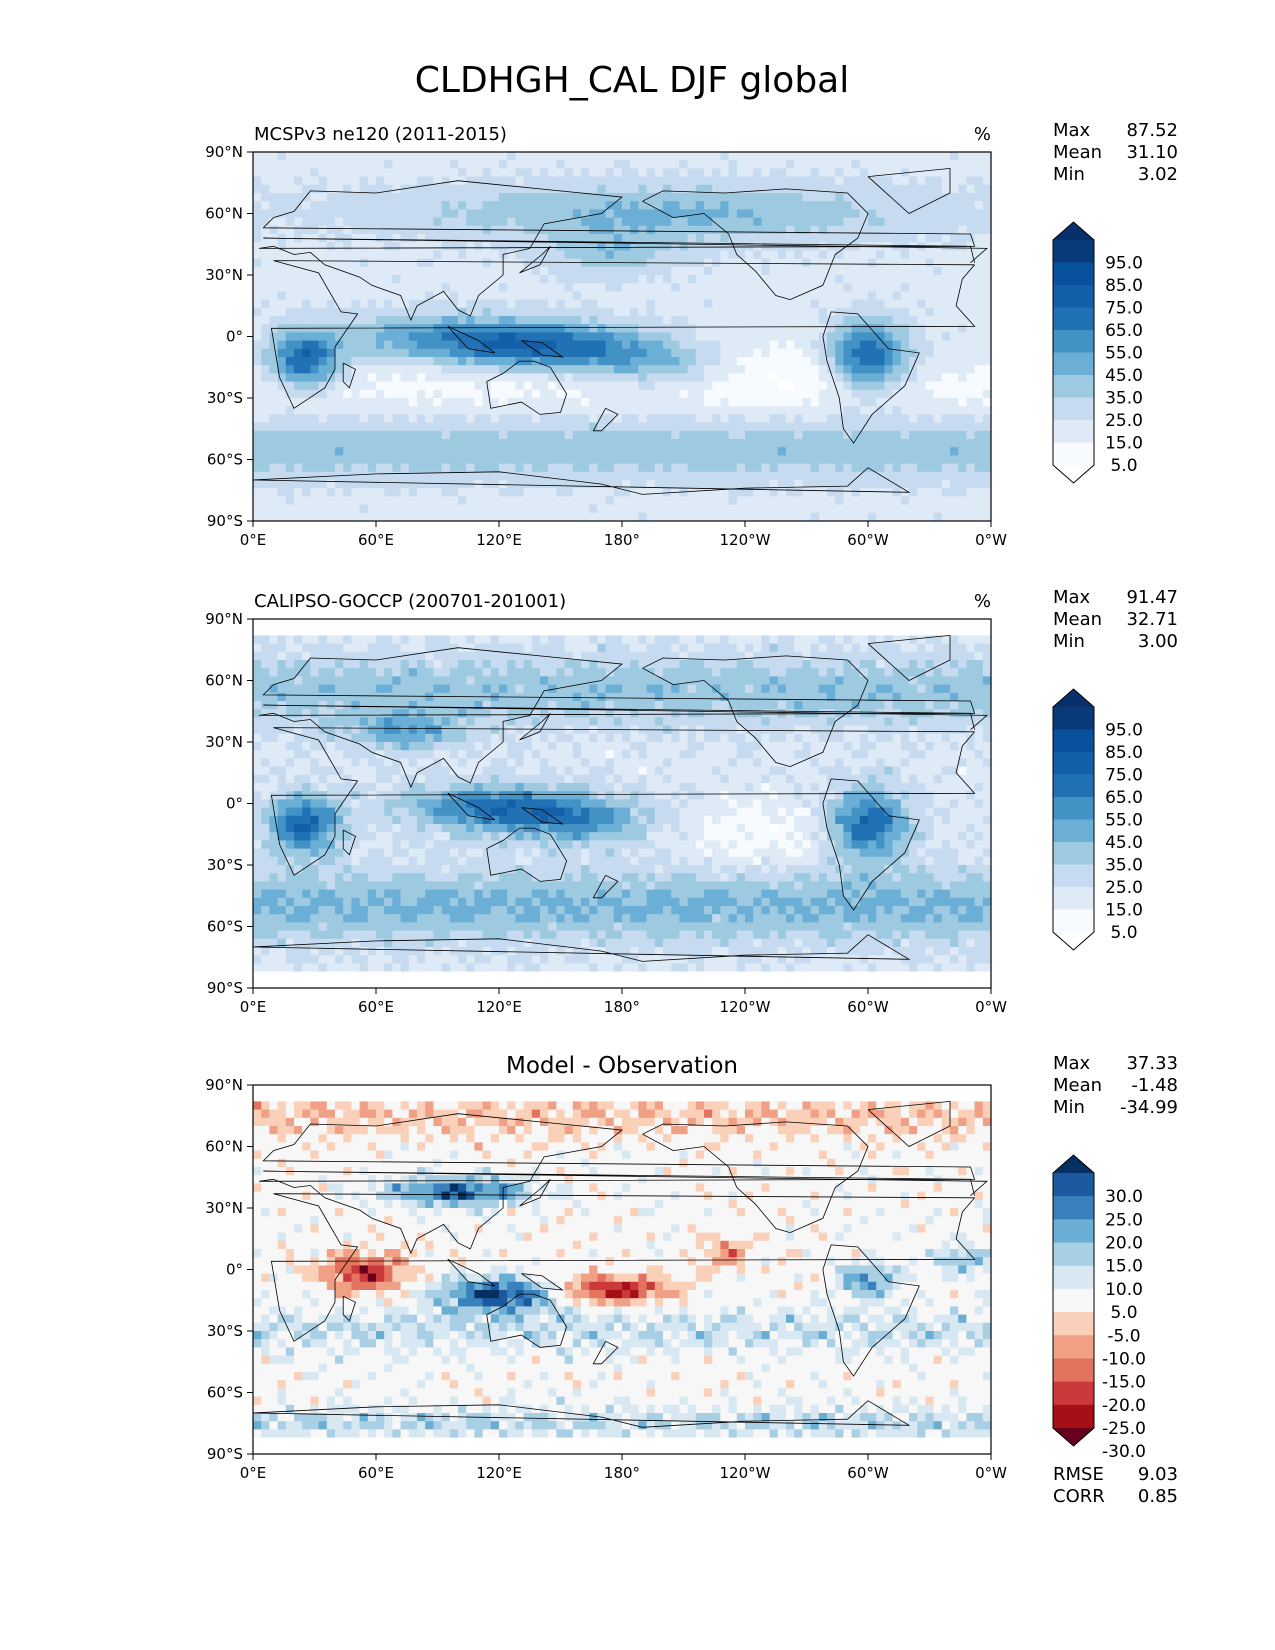 The height and width of the screenshot is (1650, 1275). I want to click on colorbar-label: 45.0, so click(1124, 376).